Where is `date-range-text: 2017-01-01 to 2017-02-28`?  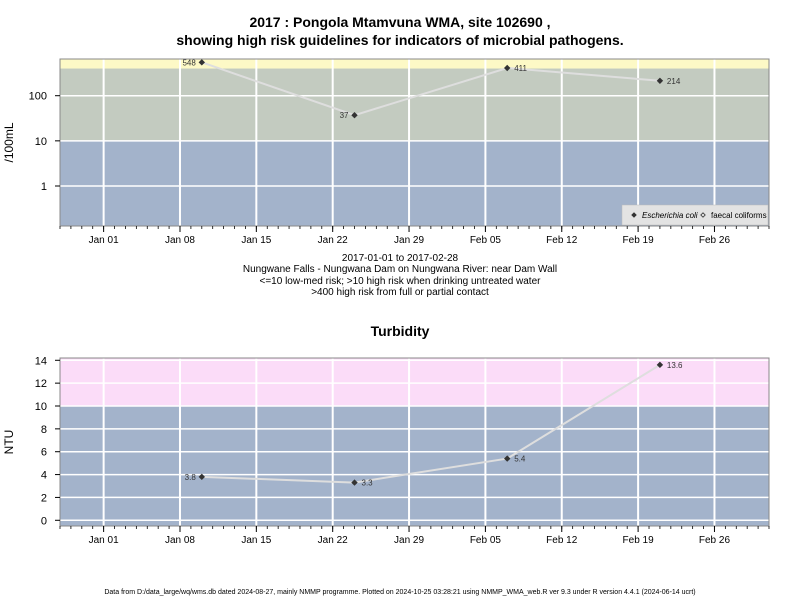 date-range-text: 2017-01-01 to 2017-02-28 is located at coordinates (400, 258).